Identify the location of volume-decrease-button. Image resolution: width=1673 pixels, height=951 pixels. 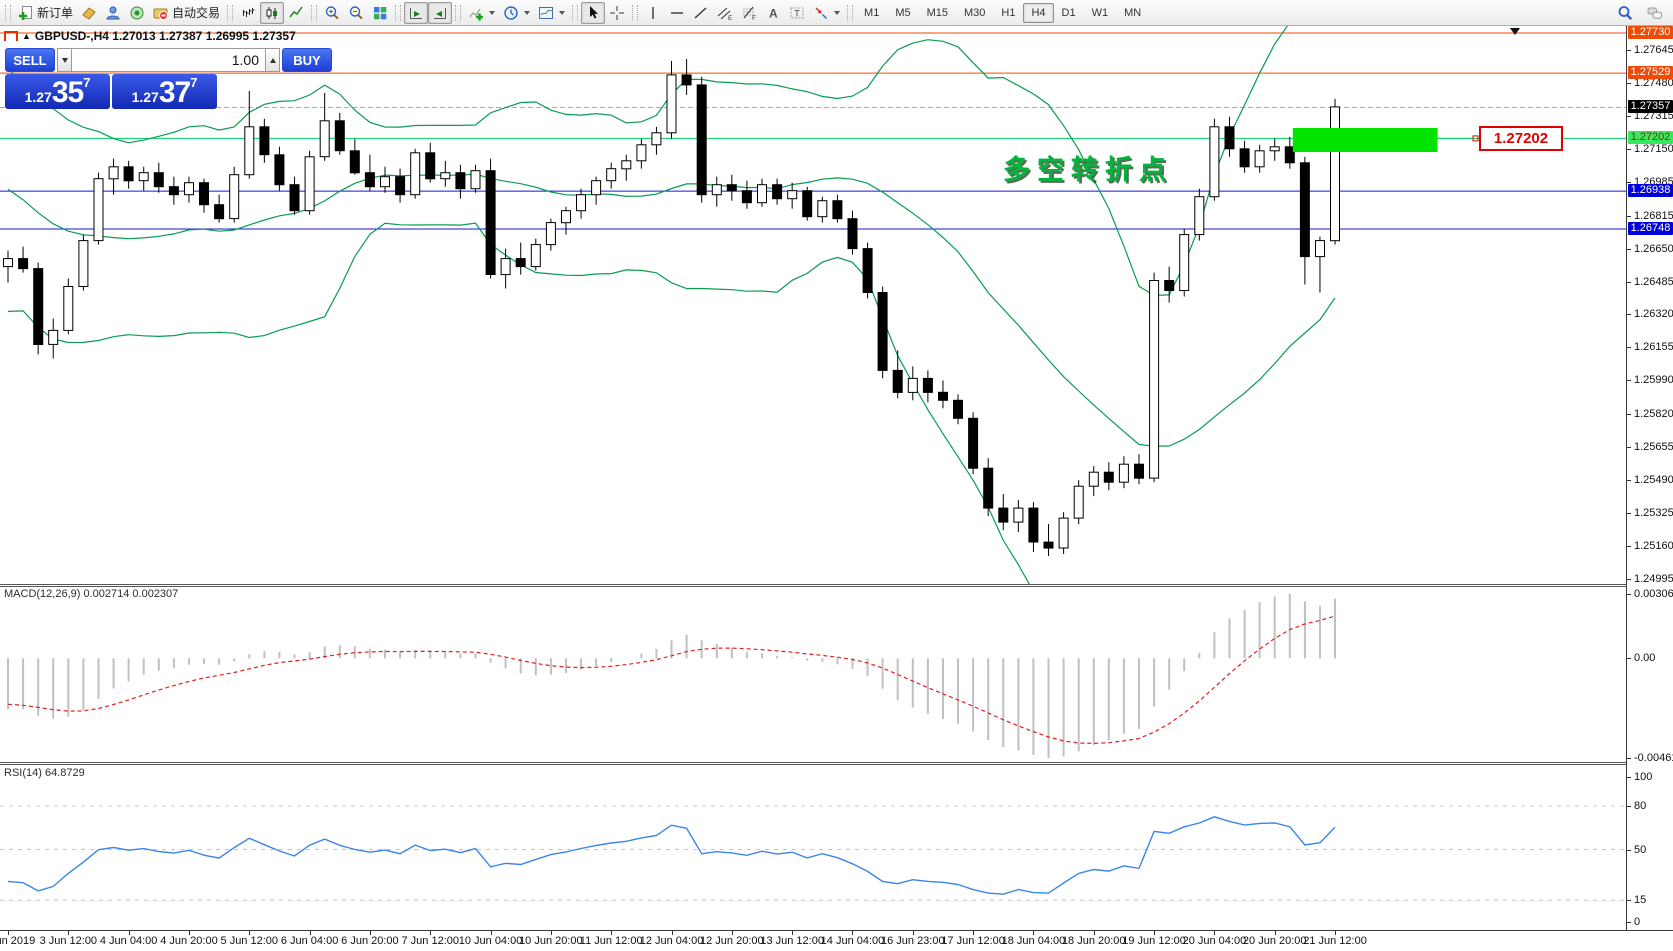
(64, 60).